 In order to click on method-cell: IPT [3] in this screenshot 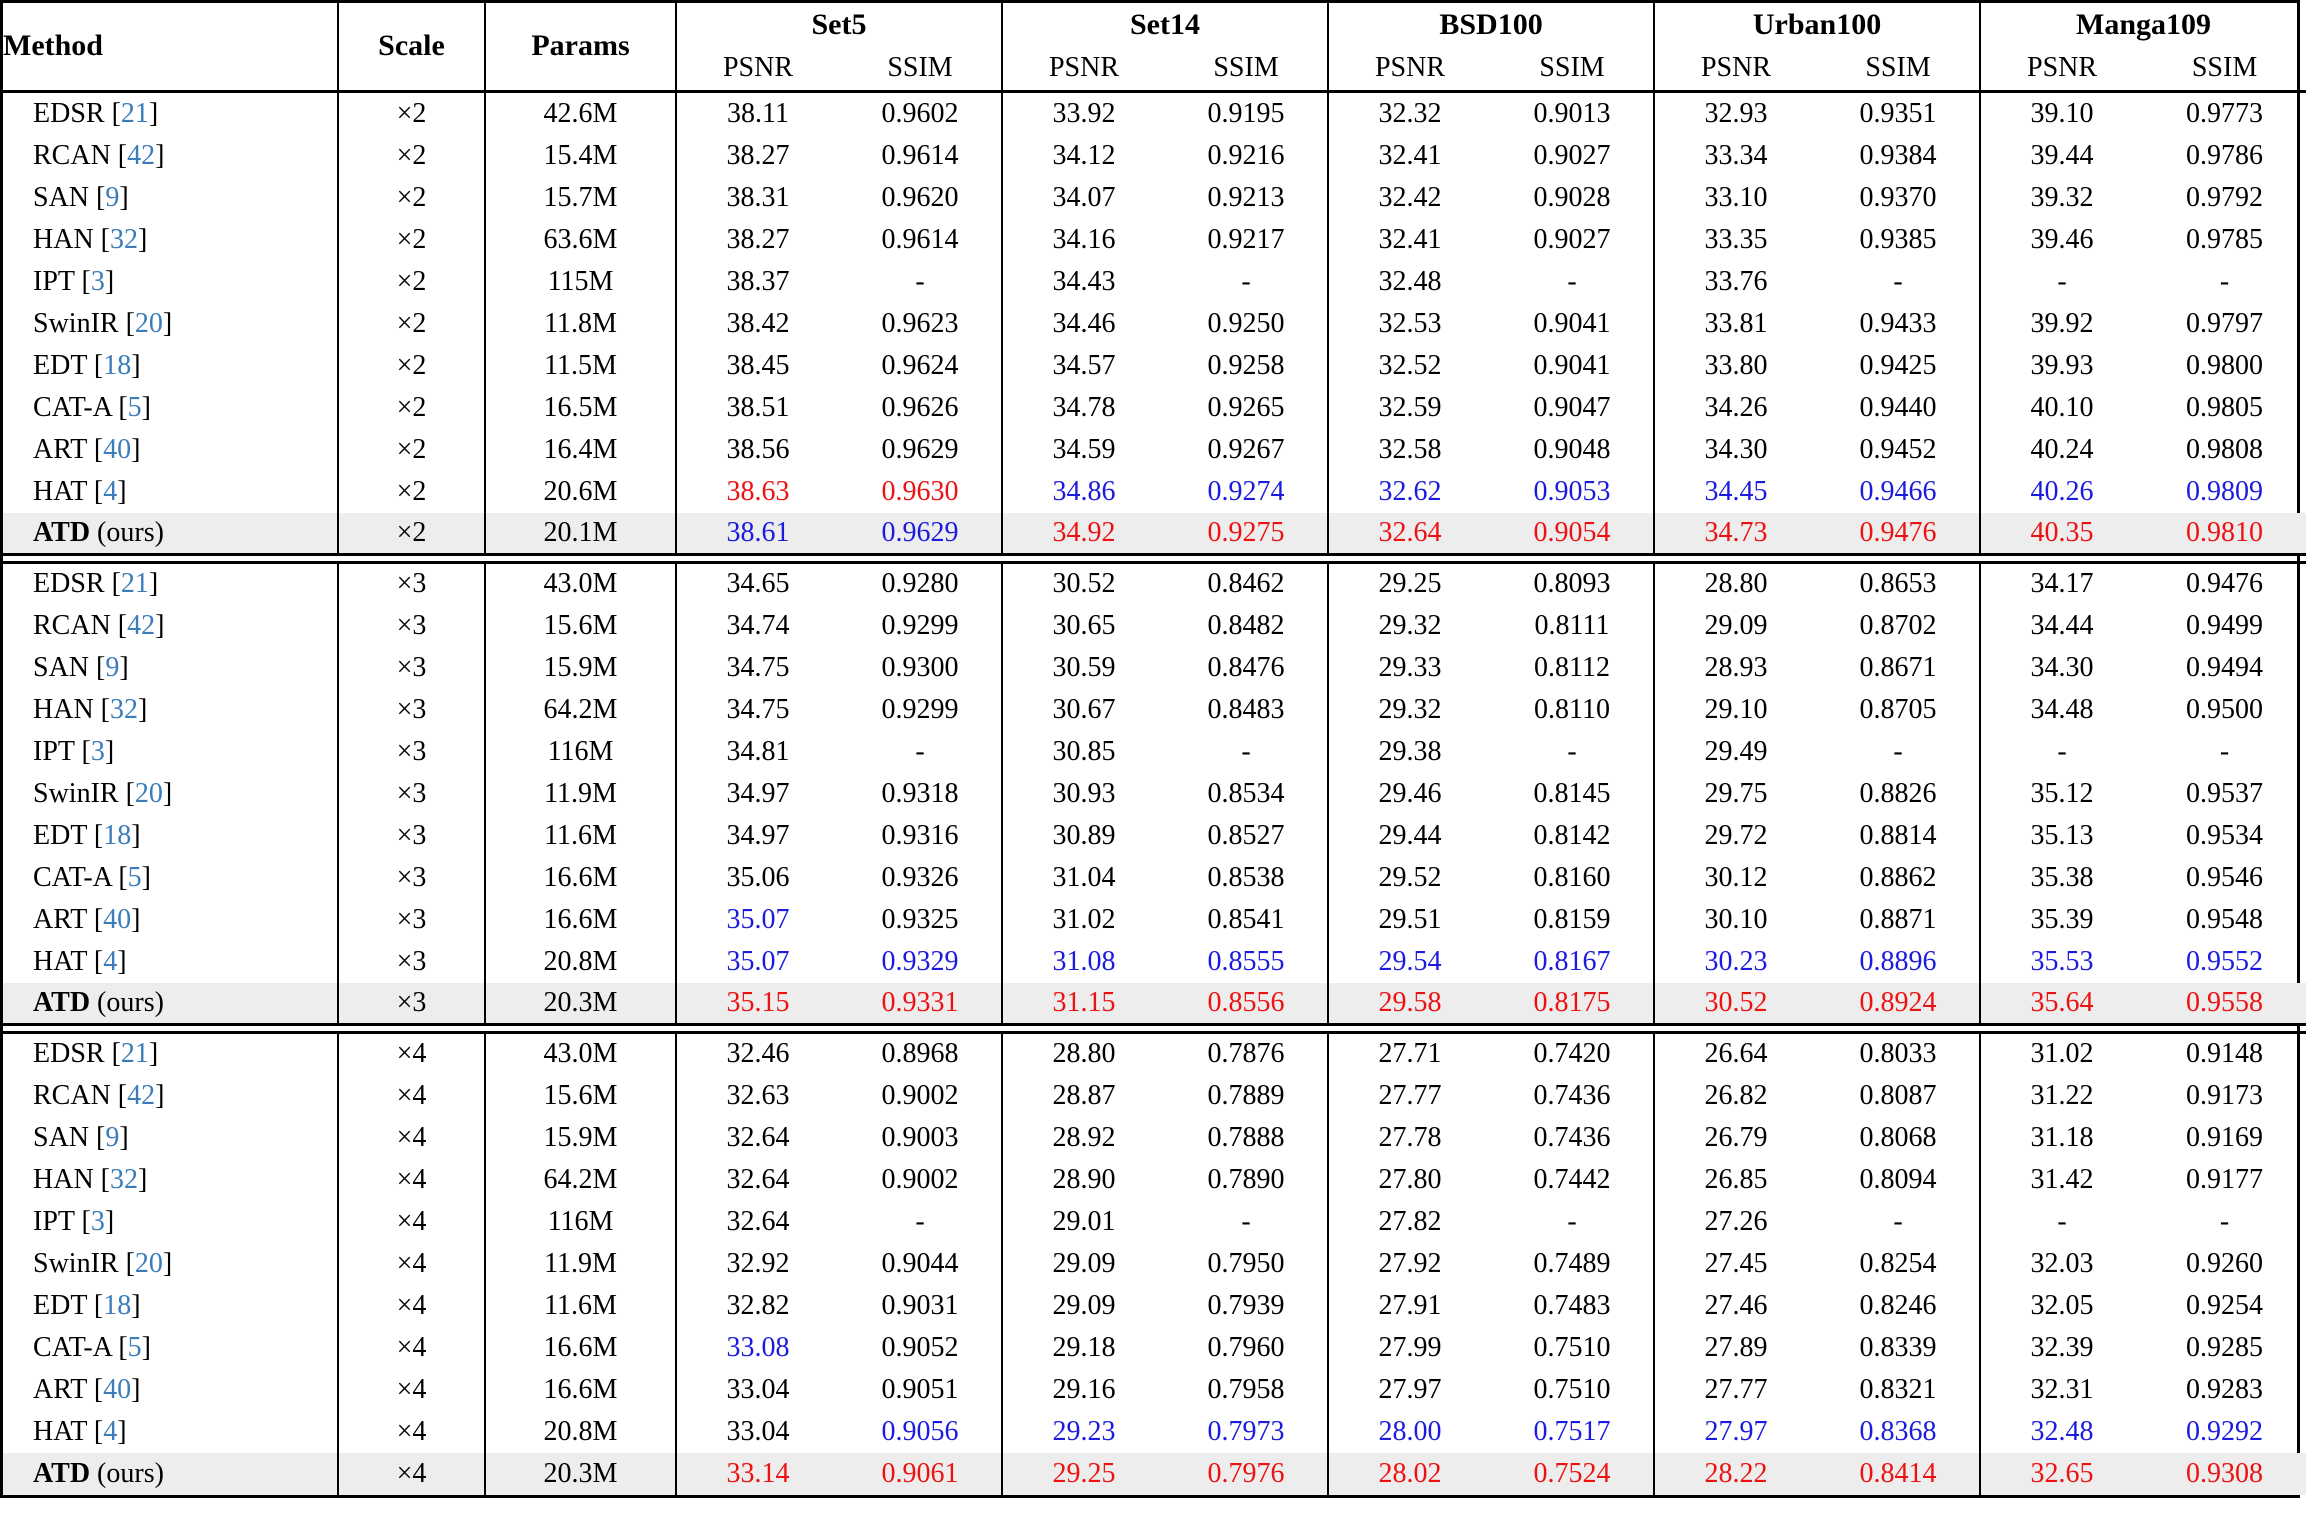, I will do `click(170, 1222)`.